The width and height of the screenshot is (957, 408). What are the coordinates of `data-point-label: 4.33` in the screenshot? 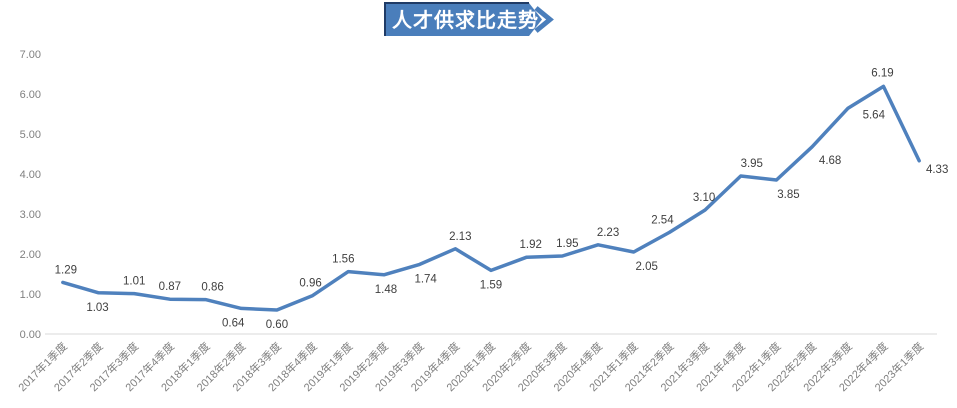 It's located at (937, 170).